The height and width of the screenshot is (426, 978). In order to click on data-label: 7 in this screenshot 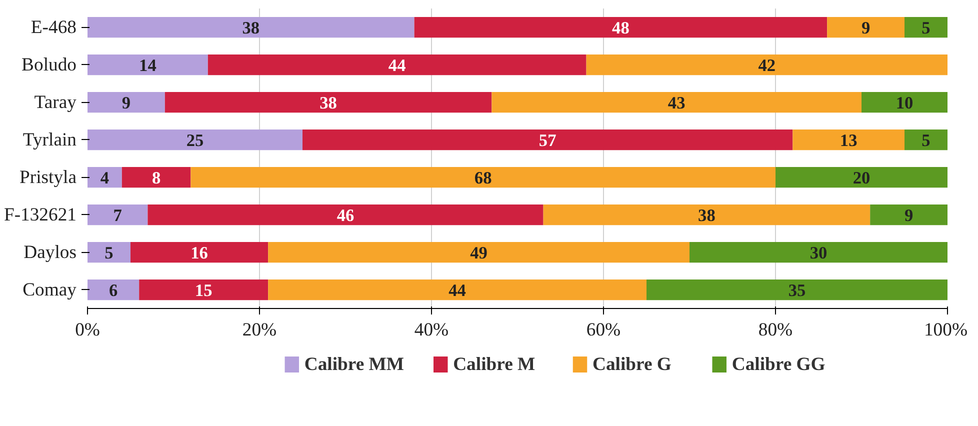, I will do `click(117, 215)`.